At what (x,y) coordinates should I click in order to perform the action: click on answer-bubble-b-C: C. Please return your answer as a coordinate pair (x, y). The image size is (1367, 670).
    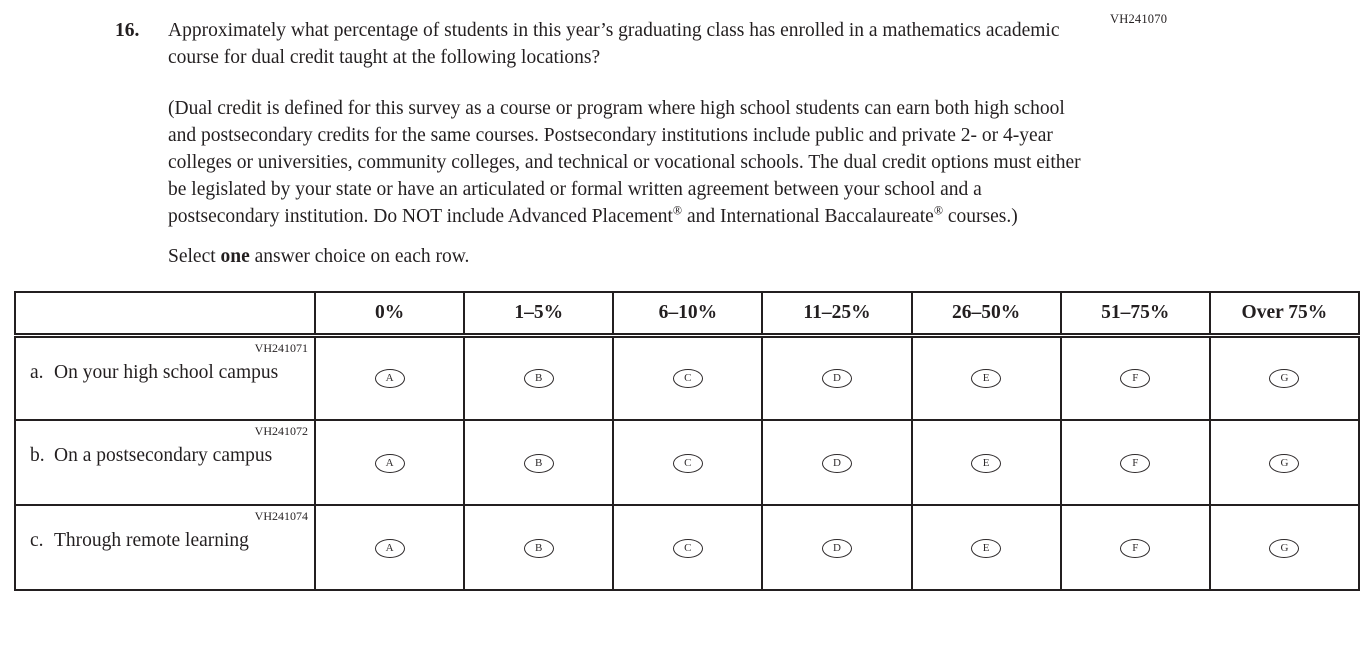
    Looking at the image, I should click on (687, 463).